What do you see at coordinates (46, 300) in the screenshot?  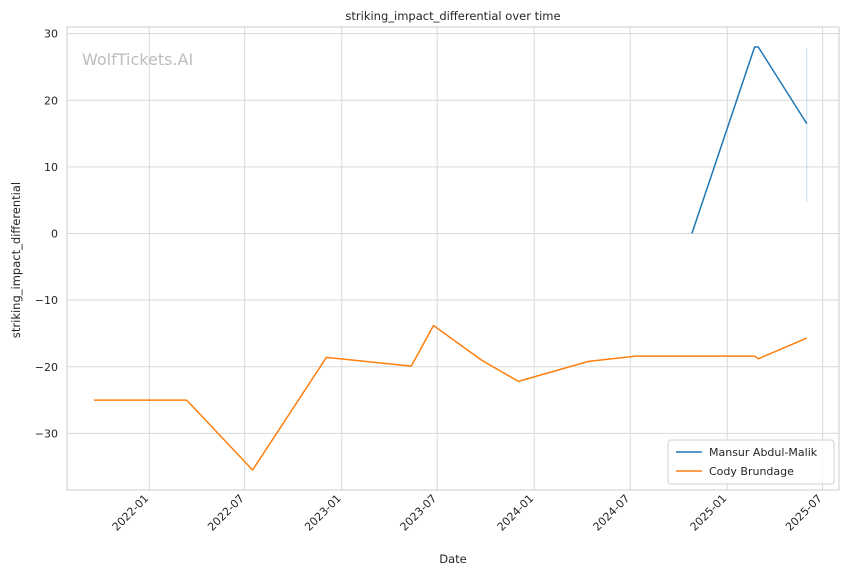 I see `y-tick-label: −10` at bounding box center [46, 300].